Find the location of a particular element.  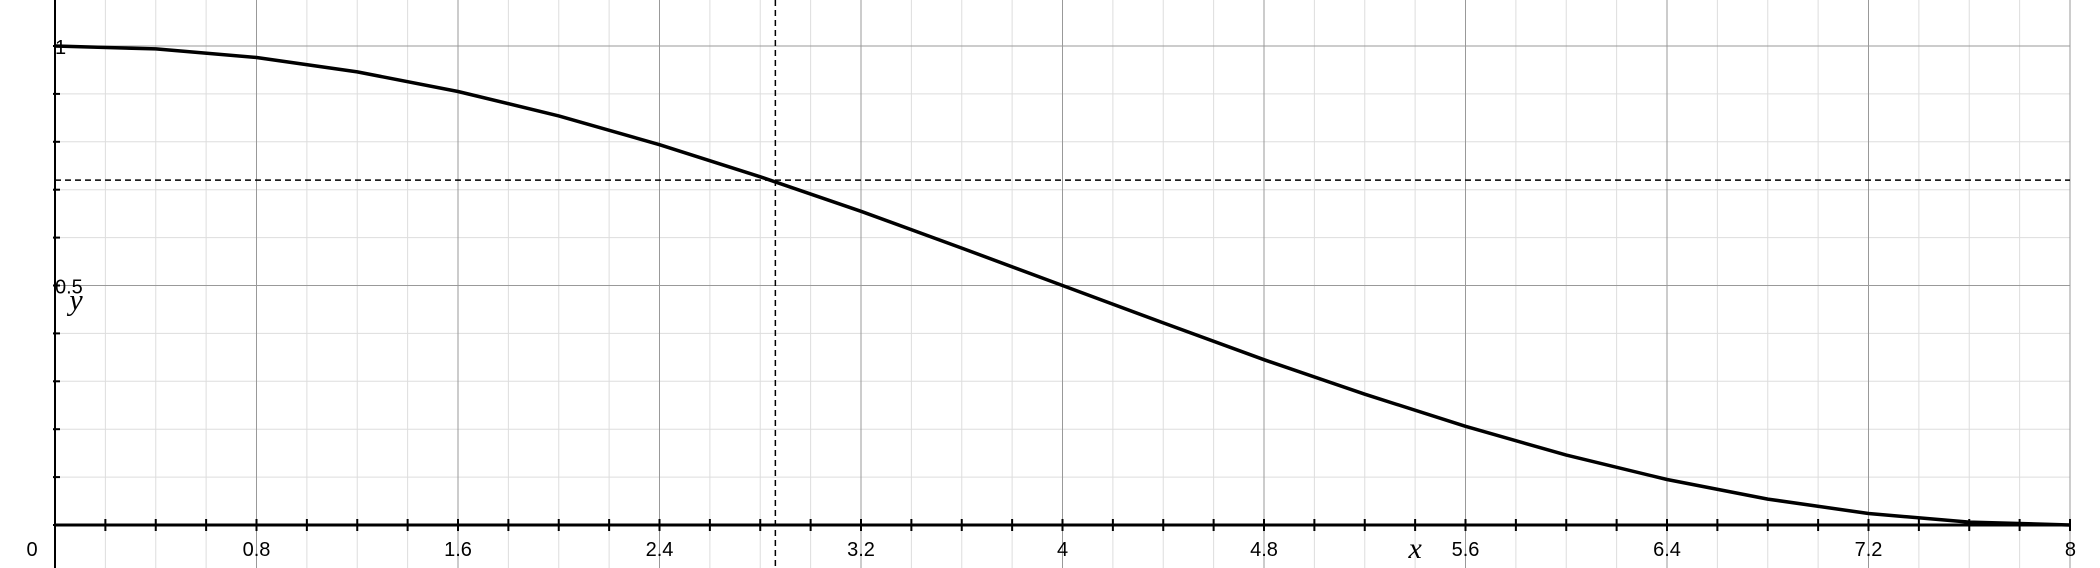

x-tick-label: 2.4 is located at coordinates (660, 550).